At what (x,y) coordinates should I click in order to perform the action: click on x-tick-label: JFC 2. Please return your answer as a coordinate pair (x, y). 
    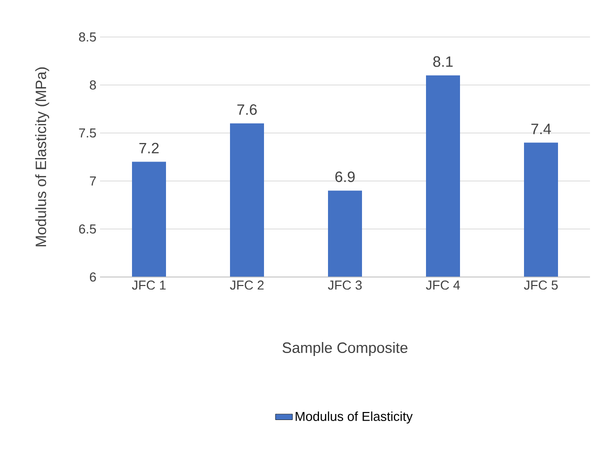
    Looking at the image, I should click on (247, 285).